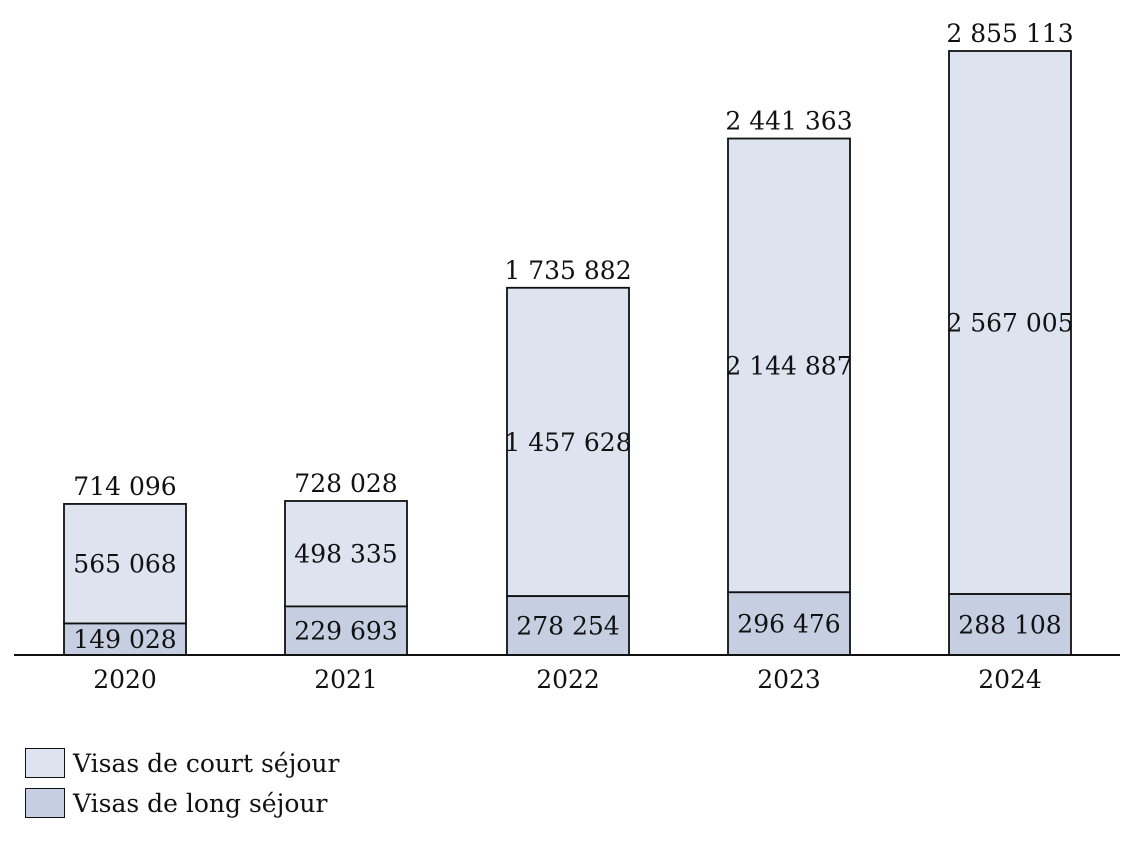 Image resolution: width=1134 pixels, height=841 pixels. What do you see at coordinates (345, 483) in the screenshot?
I see `total-label-2021: 728 028` at bounding box center [345, 483].